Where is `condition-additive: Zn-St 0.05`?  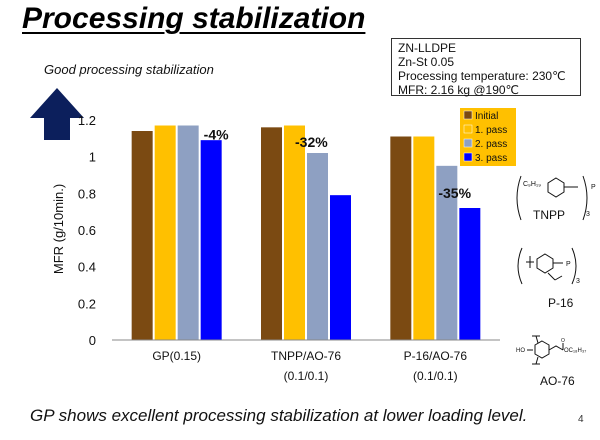 condition-additive: Zn-St 0.05 is located at coordinates (426, 62).